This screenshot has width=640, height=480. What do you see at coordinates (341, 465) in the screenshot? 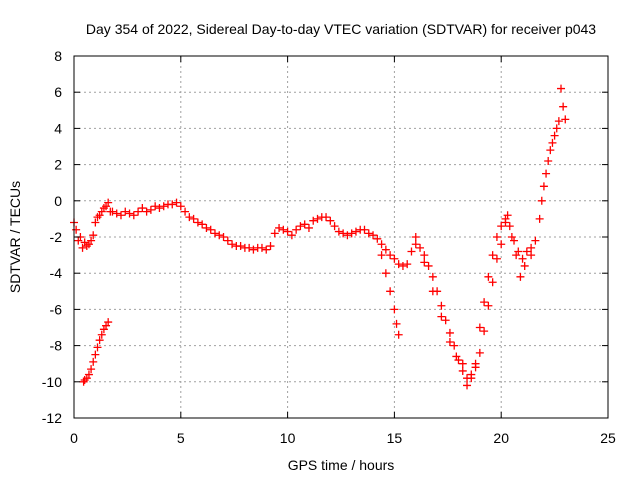
I see `x-axis-label: GPS time / hours` at bounding box center [341, 465].